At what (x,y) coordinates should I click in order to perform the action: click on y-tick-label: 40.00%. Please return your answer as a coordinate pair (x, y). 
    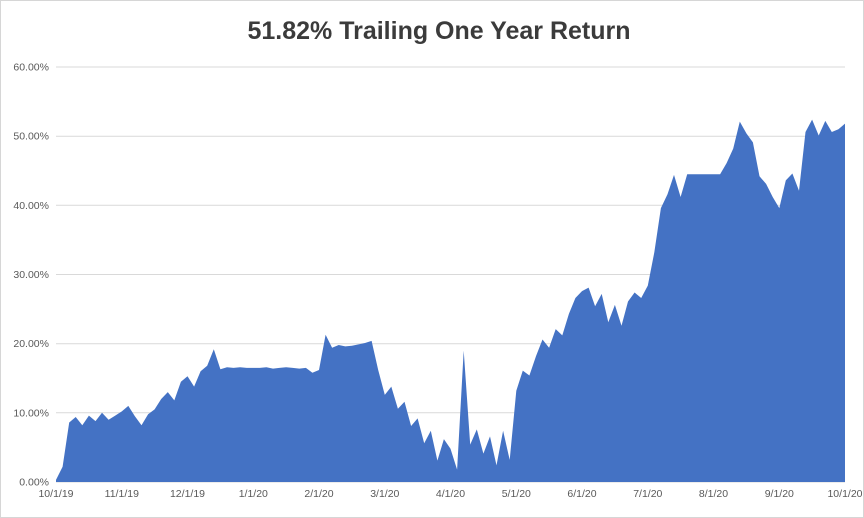
    Looking at the image, I should click on (31, 206).